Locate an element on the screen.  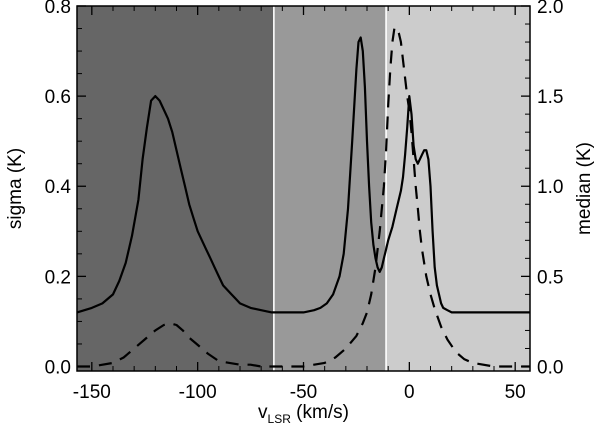
x-tick-label: -100 is located at coordinates (198, 392).